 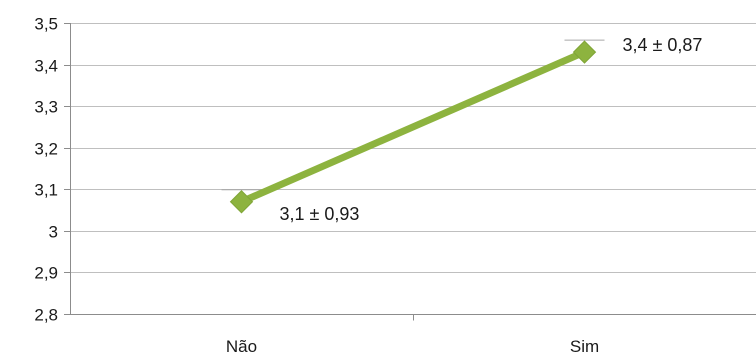 What do you see at coordinates (46, 170) in the screenshot?
I see `y-tick-labels: 3,5 3,4 3,3 3,2 3,1 3 2,9 2,8` at bounding box center [46, 170].